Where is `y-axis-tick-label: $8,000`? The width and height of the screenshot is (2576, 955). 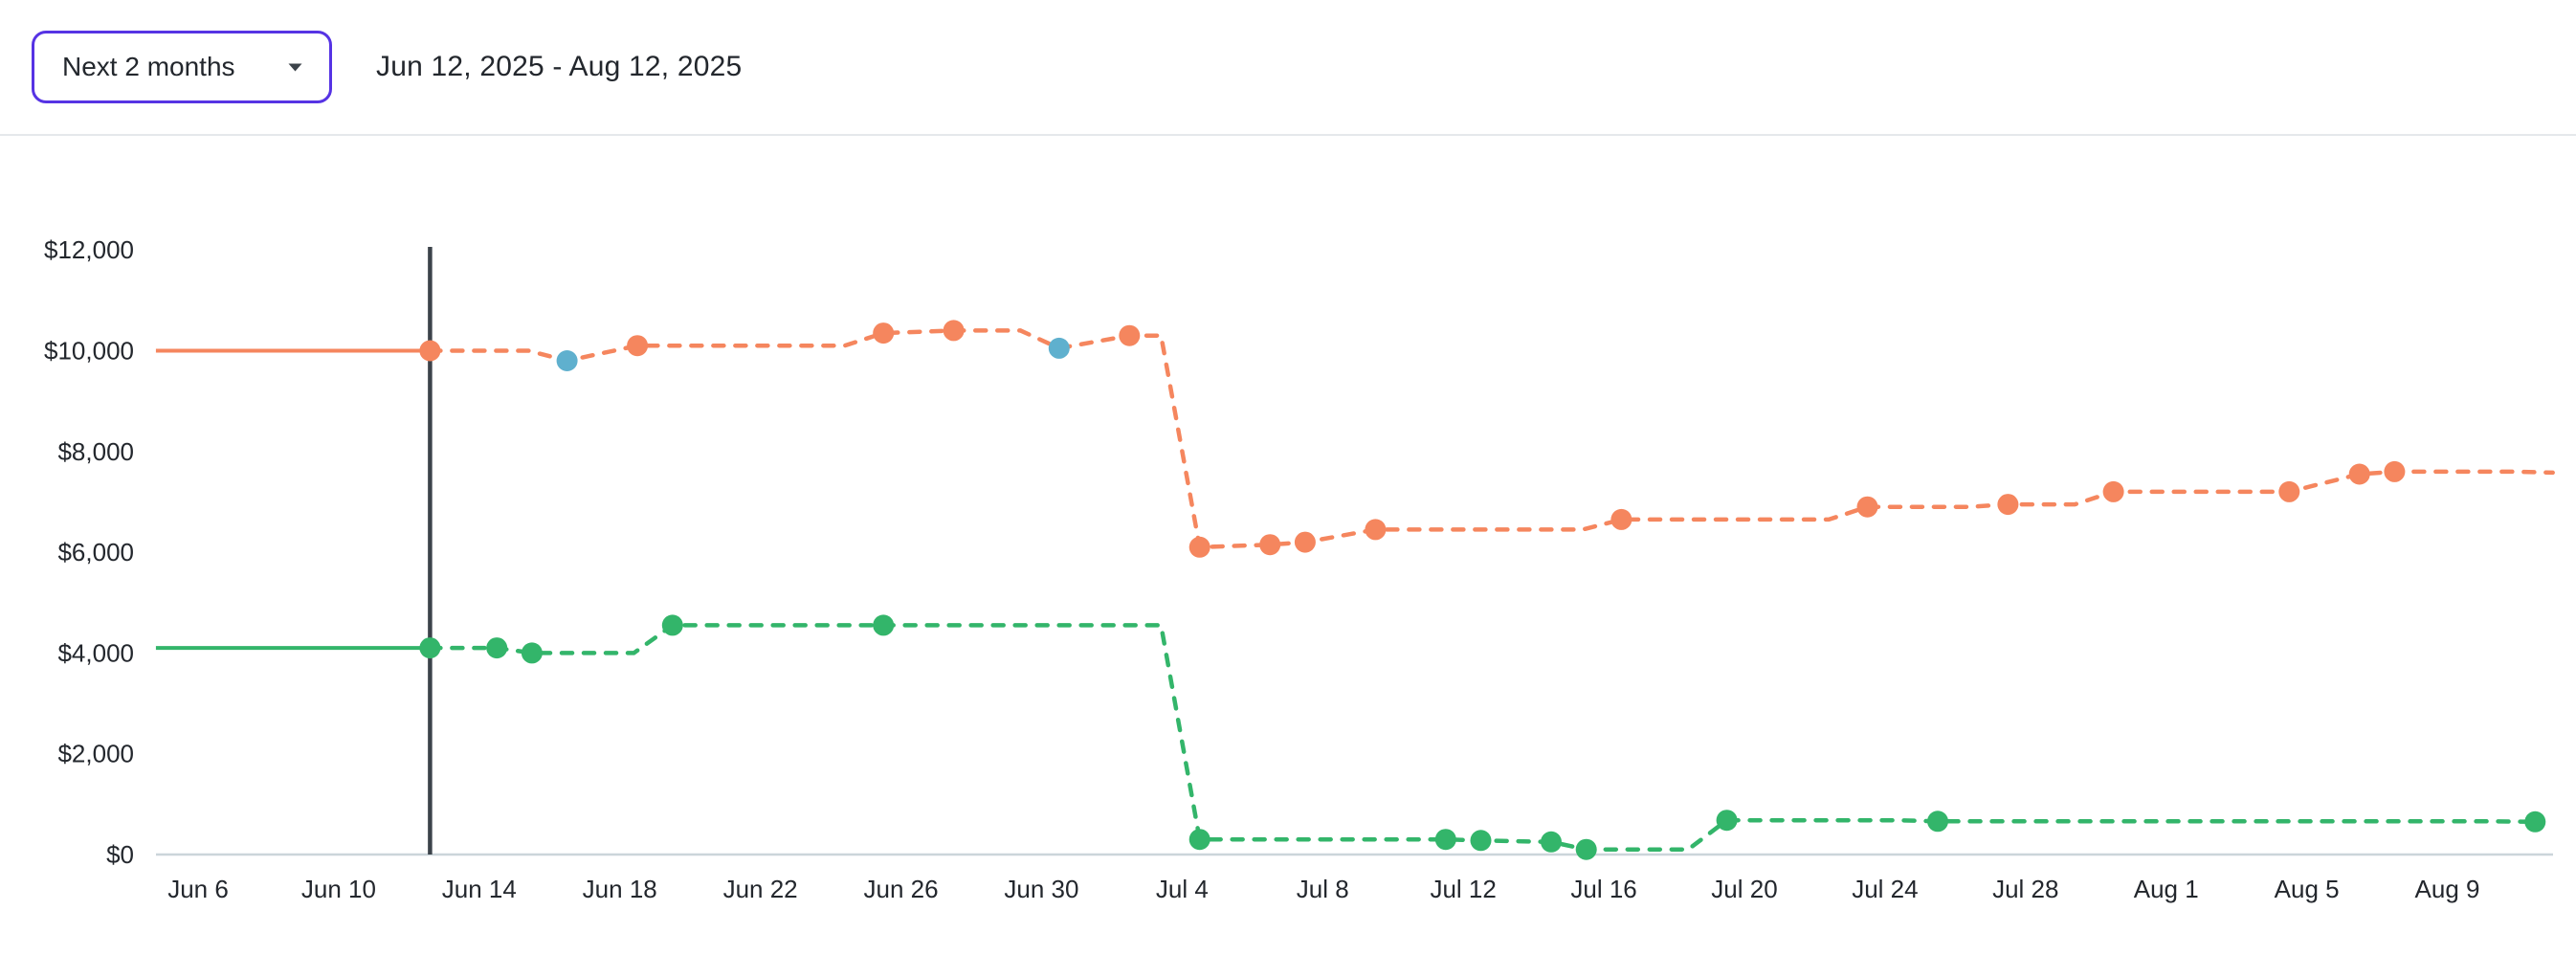
y-axis-tick-label: $8,000 is located at coordinates (95, 451).